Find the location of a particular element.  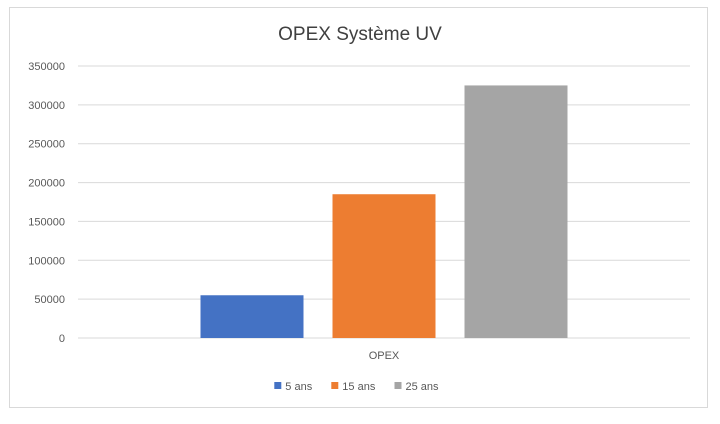

legend-label: 5 ans is located at coordinates (298, 387).